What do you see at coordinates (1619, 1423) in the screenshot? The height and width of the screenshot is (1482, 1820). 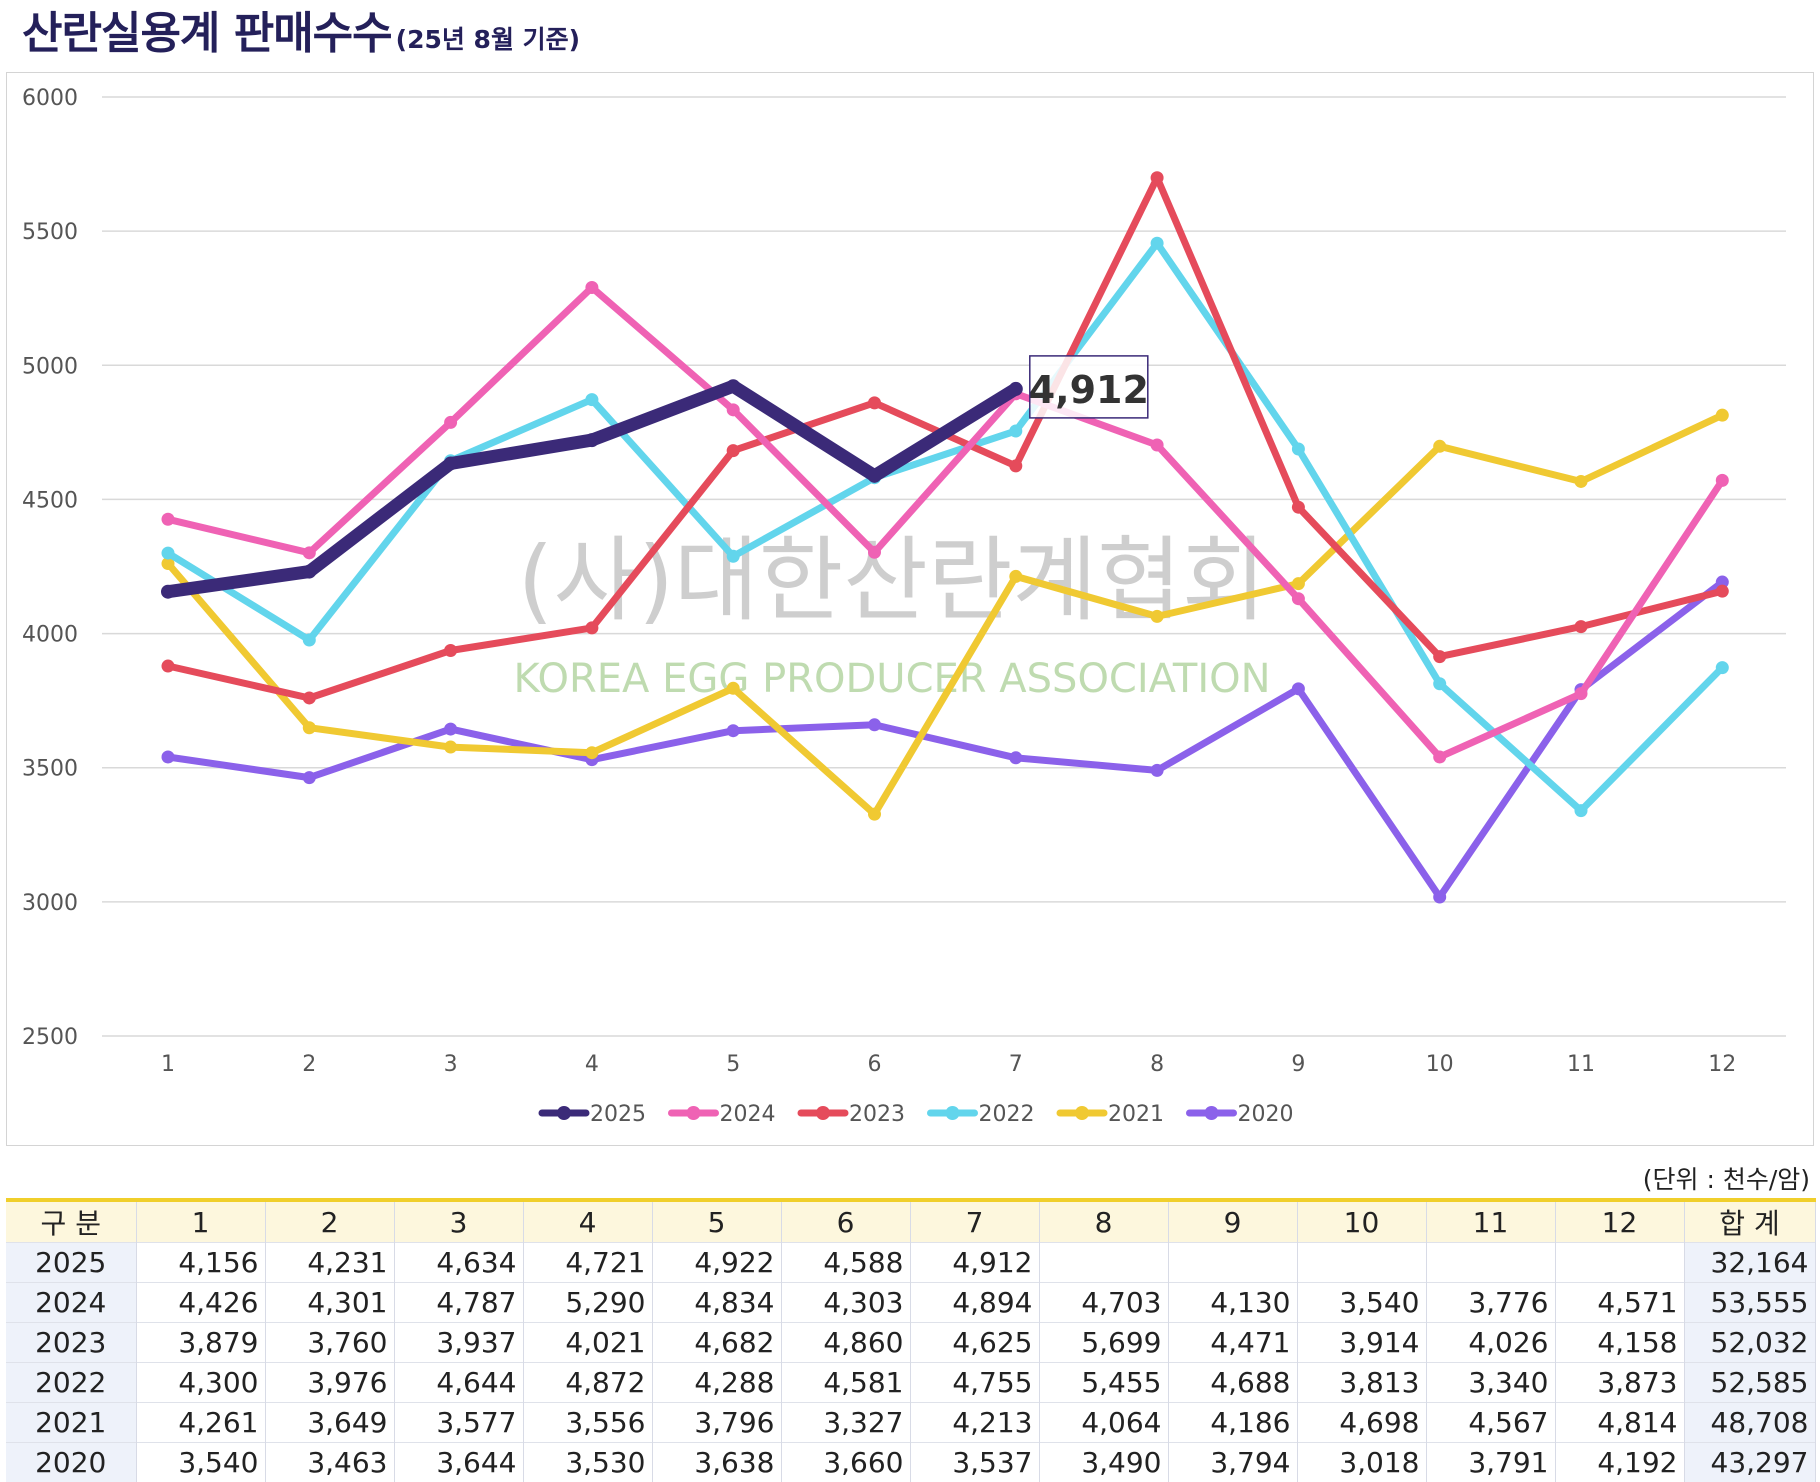 I see `month-value: 4,814` at bounding box center [1619, 1423].